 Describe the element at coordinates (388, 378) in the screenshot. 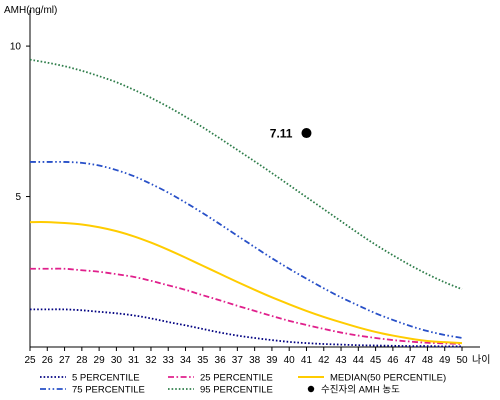

I see `legend-label-3: MEDIAN(50 PERCENTILE)` at that location.